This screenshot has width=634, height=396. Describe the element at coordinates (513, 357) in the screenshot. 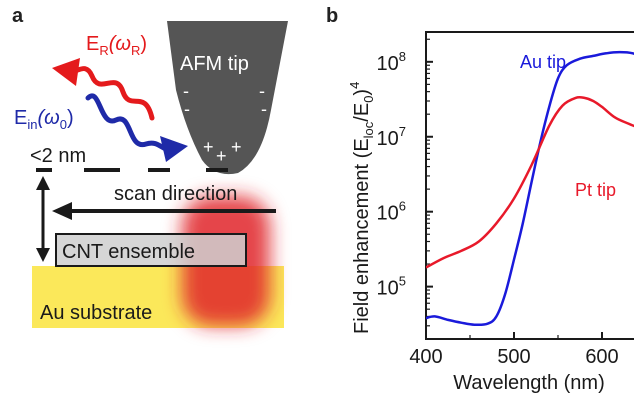

I see `x-tick-label: 500` at that location.